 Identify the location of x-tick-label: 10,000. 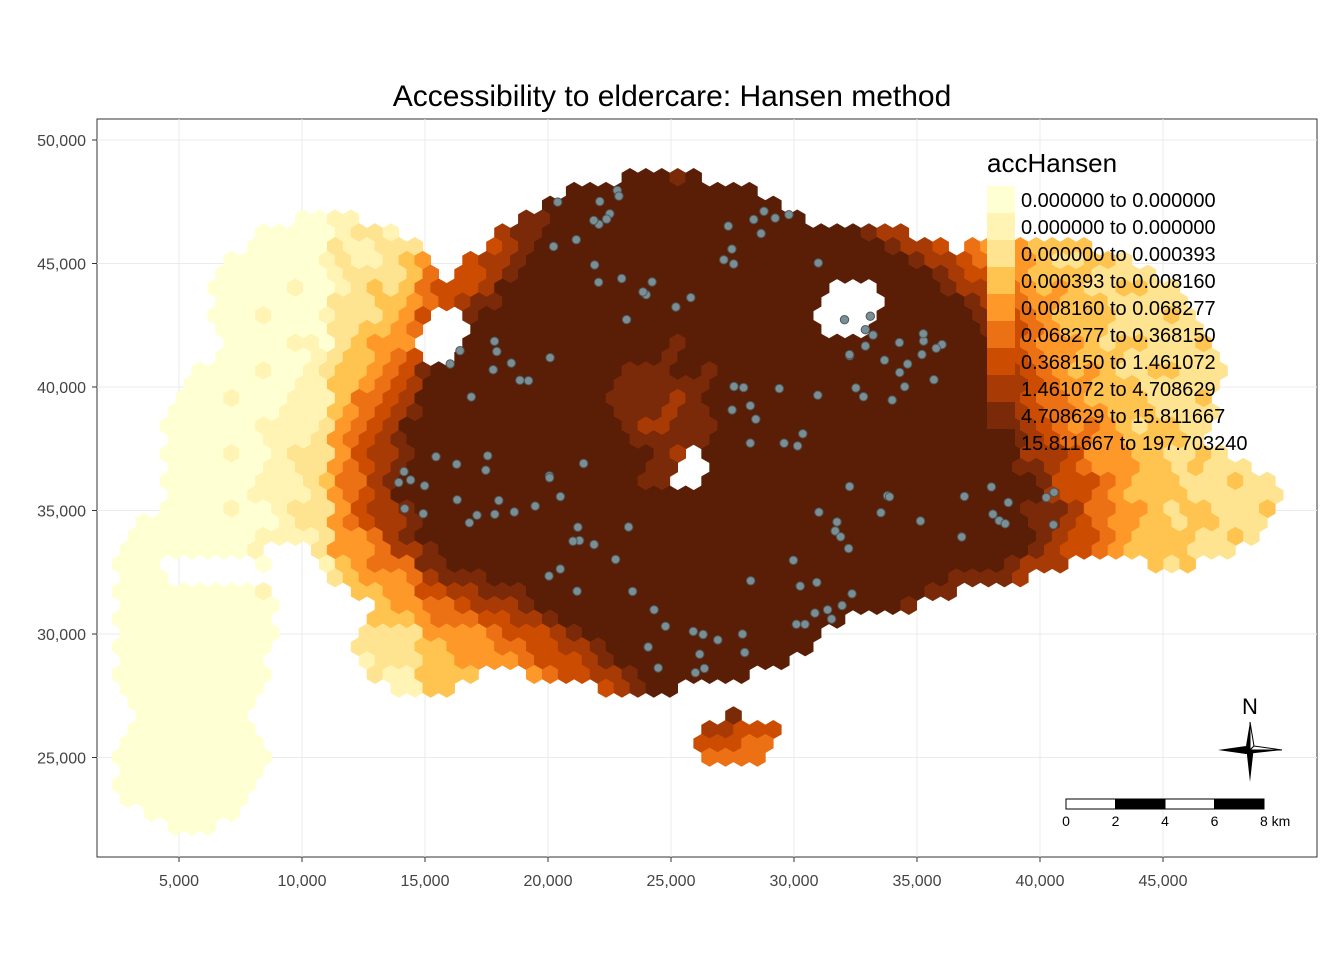
(302, 881).